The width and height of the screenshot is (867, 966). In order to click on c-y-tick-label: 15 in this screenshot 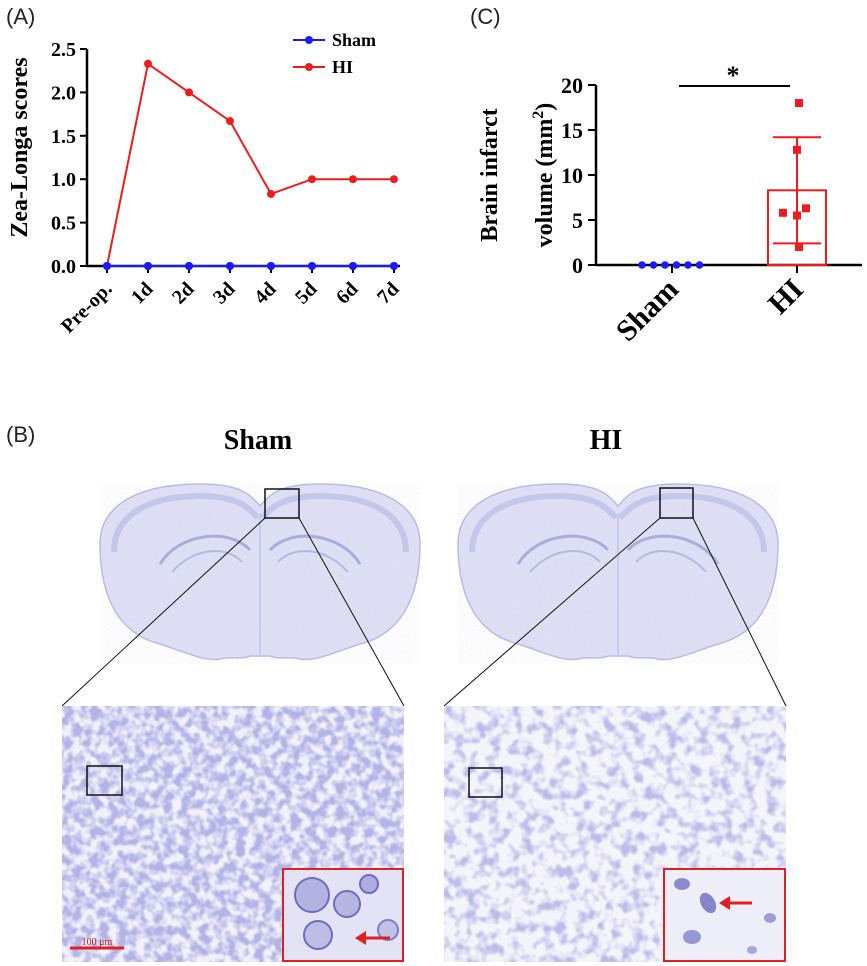, I will do `click(572, 130)`.